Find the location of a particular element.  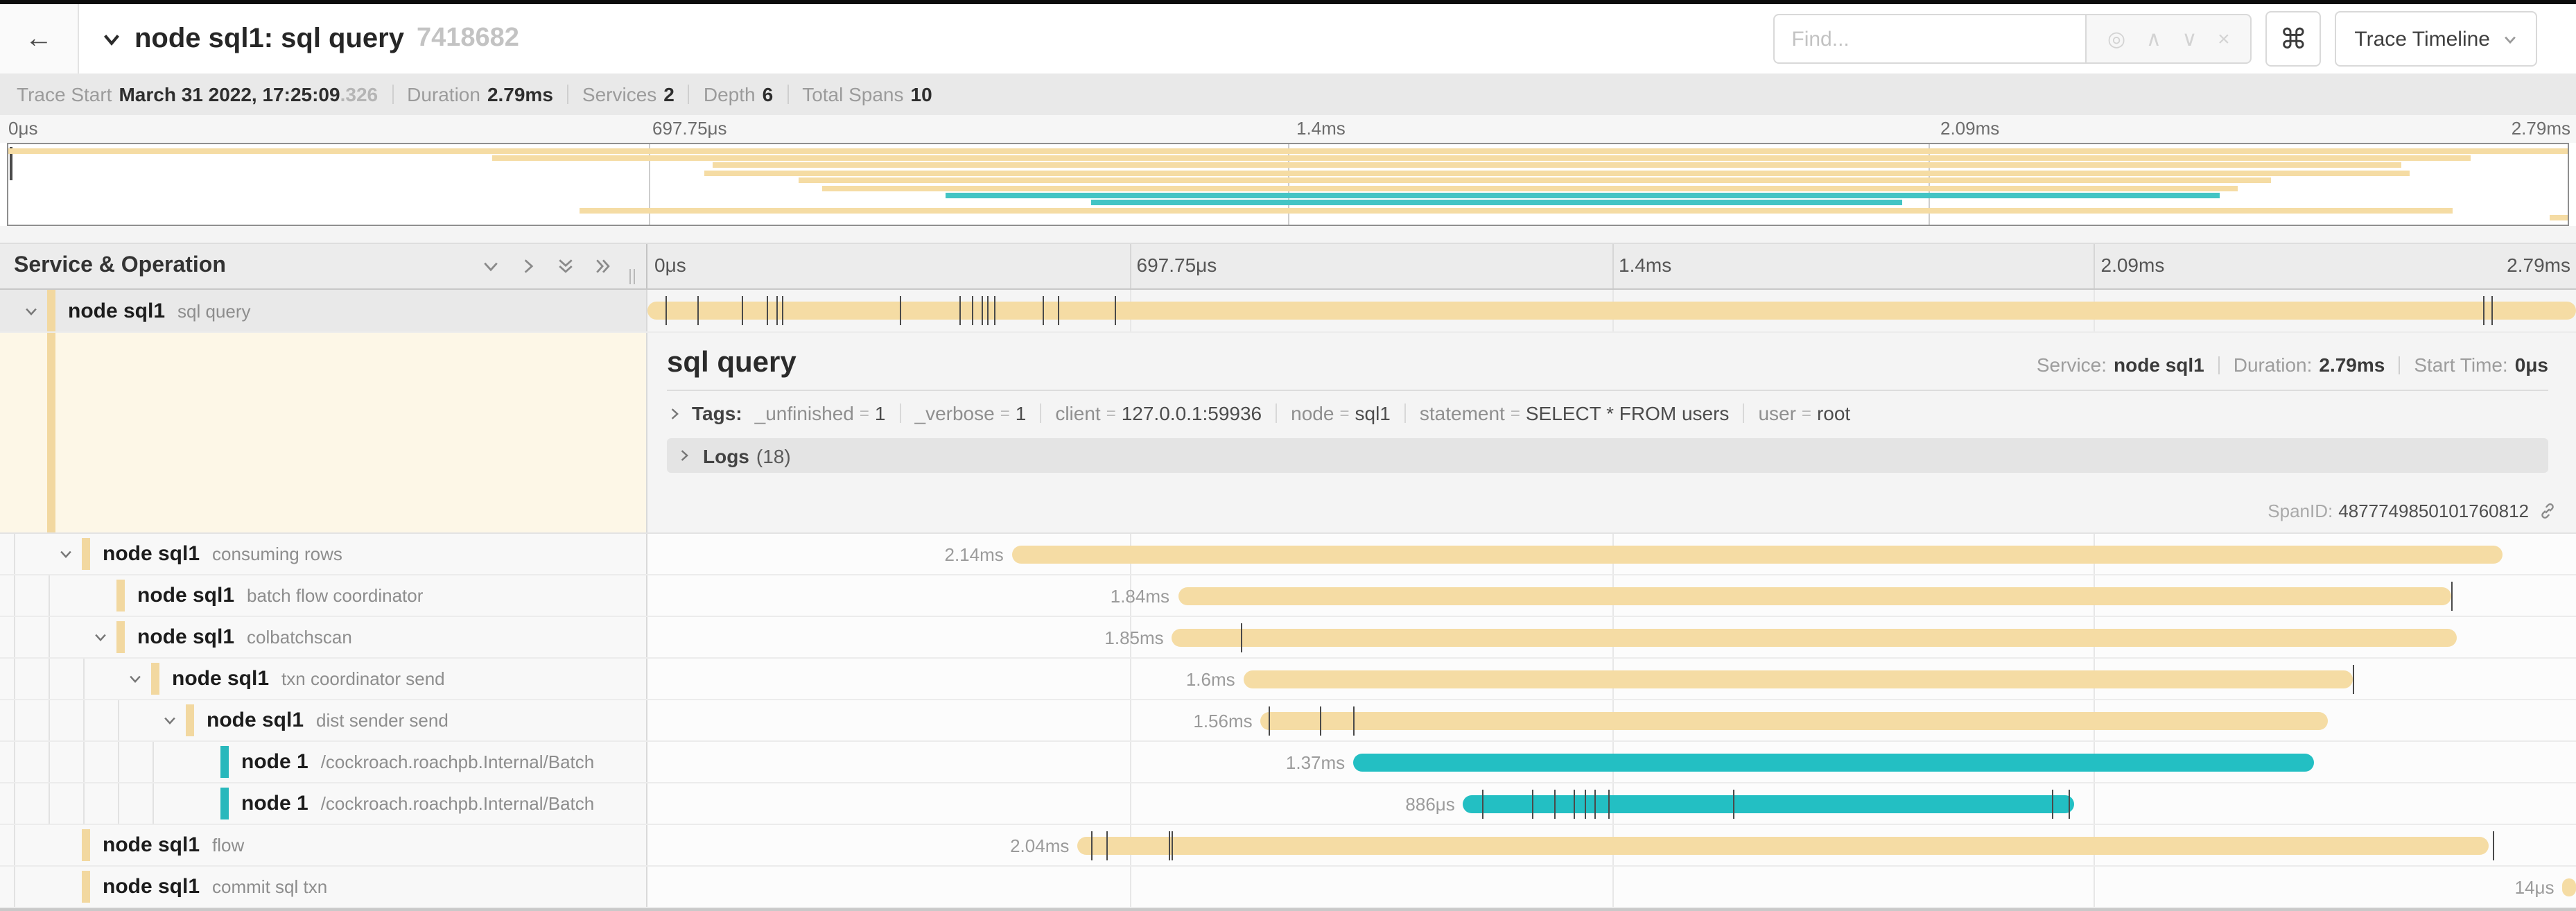

deep-link-icon is located at coordinates (2548, 511).